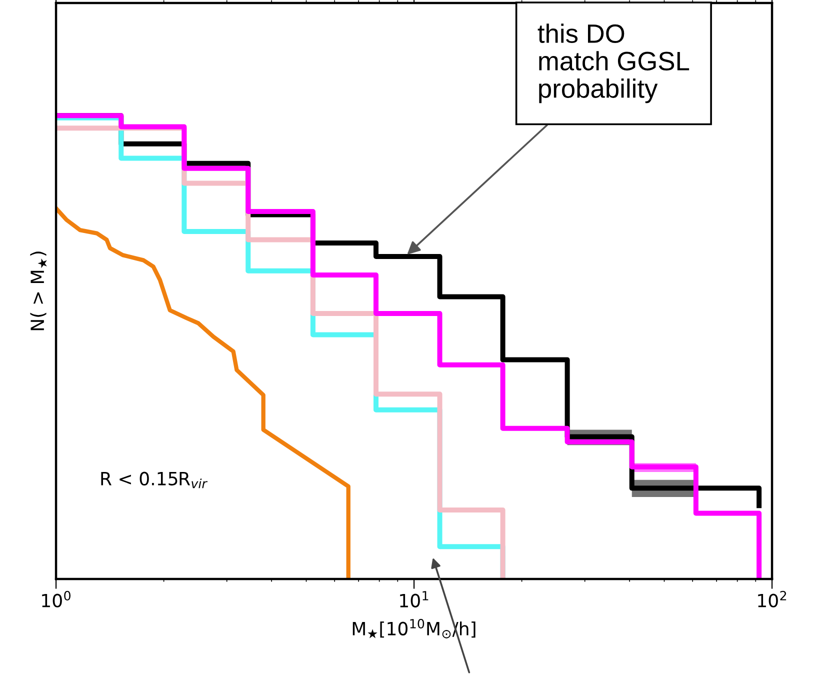 This screenshot has width=818, height=675. I want to click on text: R < 0.15R$_{vir}$, so click(154, 480).